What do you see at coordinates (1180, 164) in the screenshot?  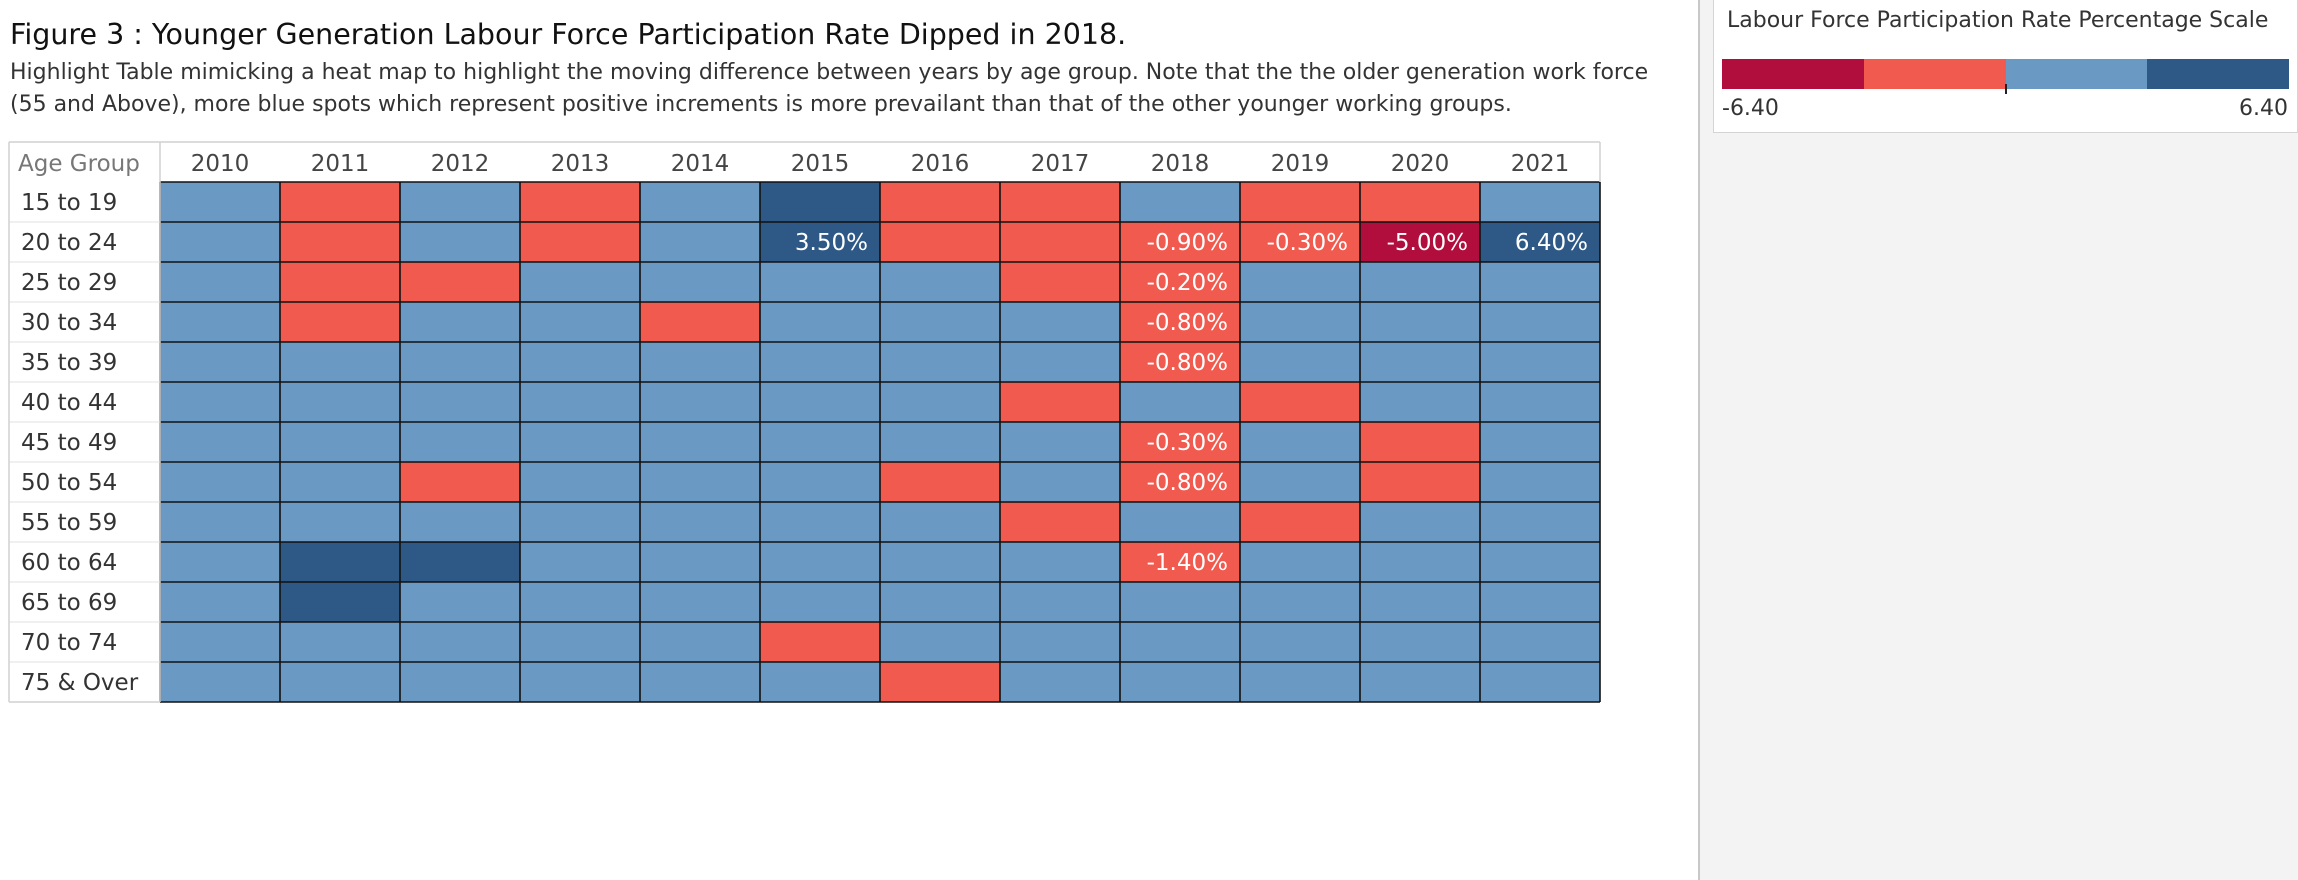 I see `column-header: 2018` at bounding box center [1180, 164].